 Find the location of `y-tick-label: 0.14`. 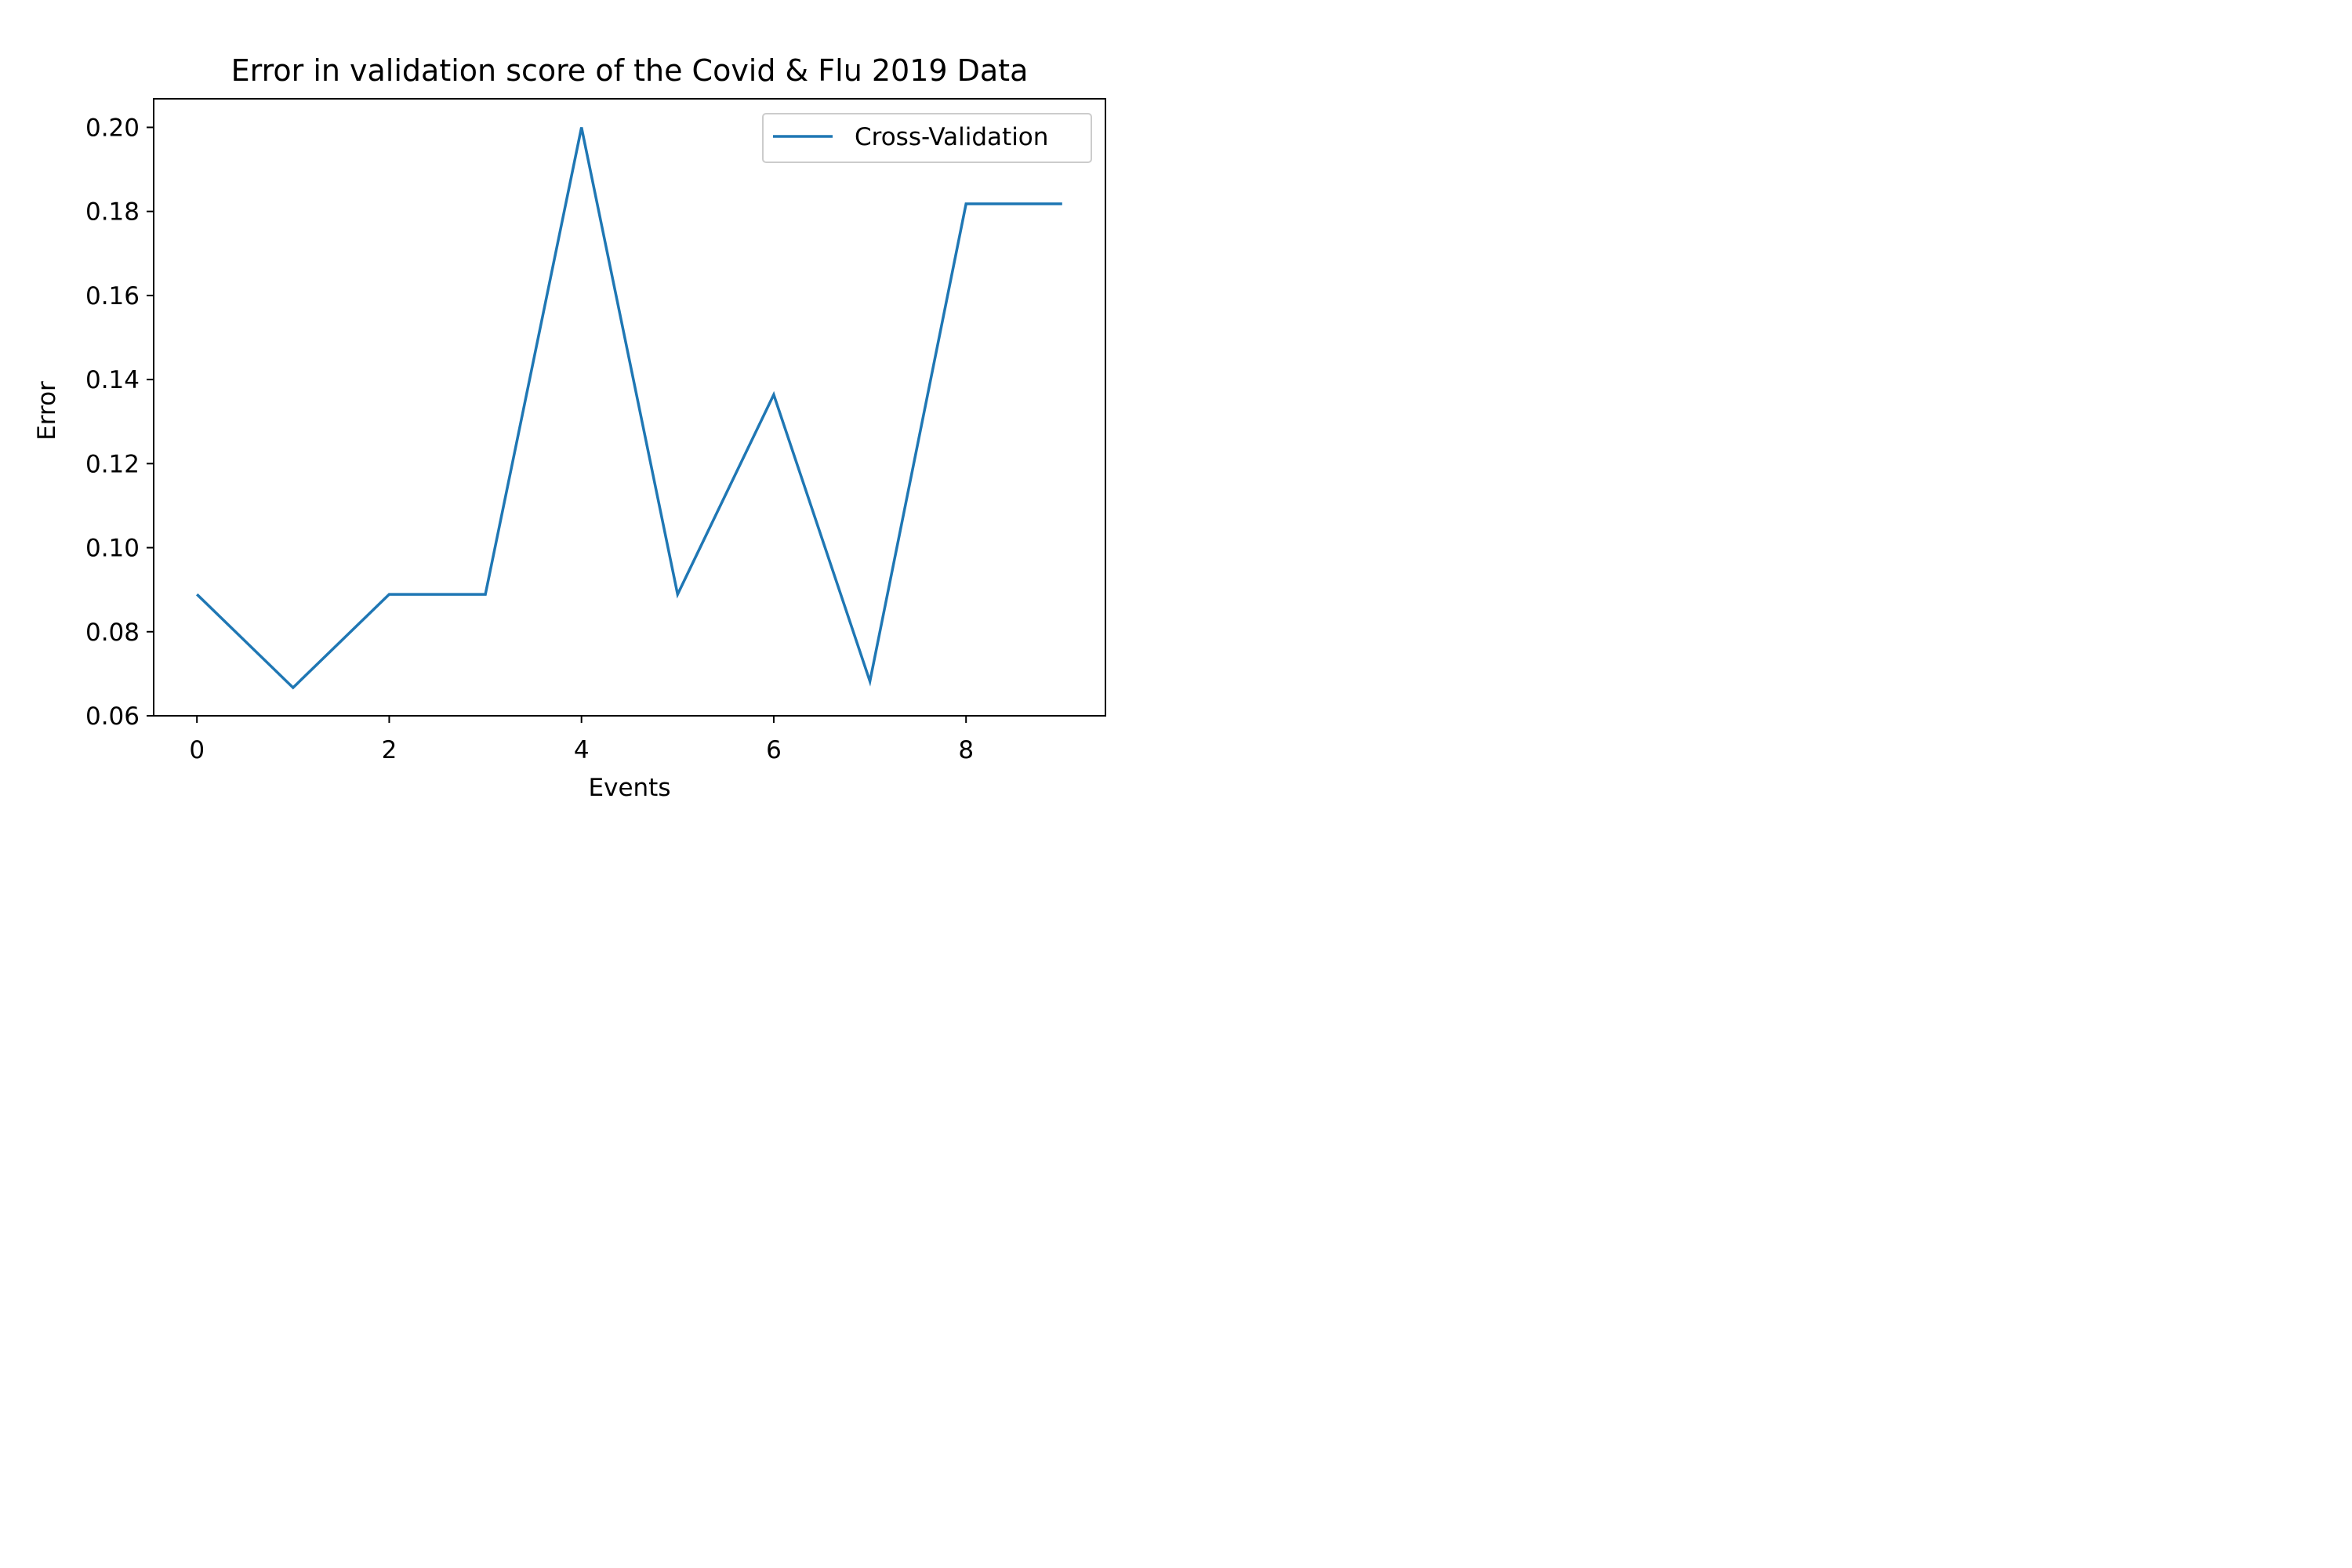

y-tick-label: 0.14 is located at coordinates (112, 380).